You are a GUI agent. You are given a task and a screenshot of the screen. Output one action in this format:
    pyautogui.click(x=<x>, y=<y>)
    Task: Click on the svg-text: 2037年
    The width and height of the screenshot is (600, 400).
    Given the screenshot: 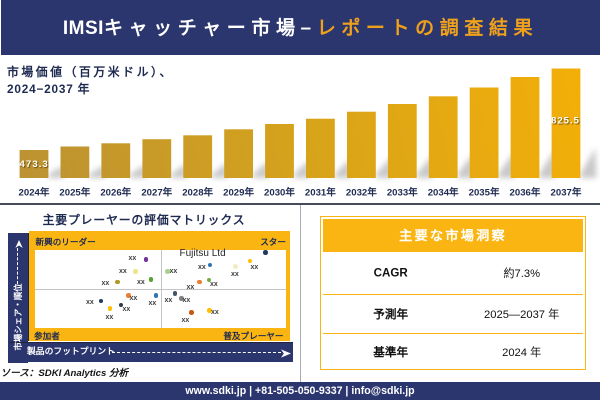 What is the action you would take?
    pyautogui.click(x=566, y=193)
    